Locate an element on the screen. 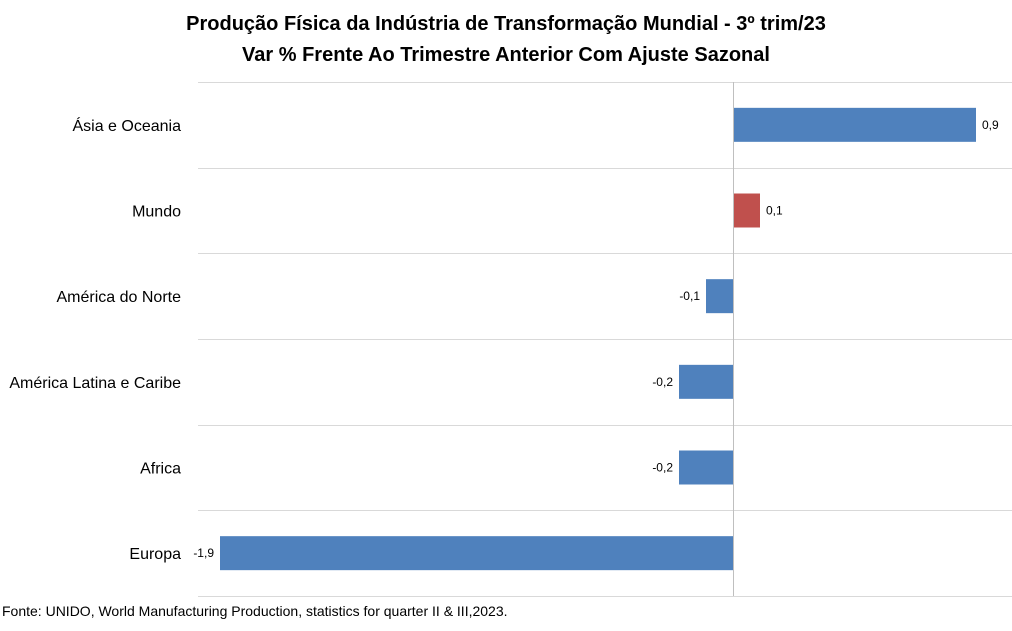 Image resolution: width=1012 pixels, height=631 pixels. category-label: Europa is located at coordinates (155, 554).